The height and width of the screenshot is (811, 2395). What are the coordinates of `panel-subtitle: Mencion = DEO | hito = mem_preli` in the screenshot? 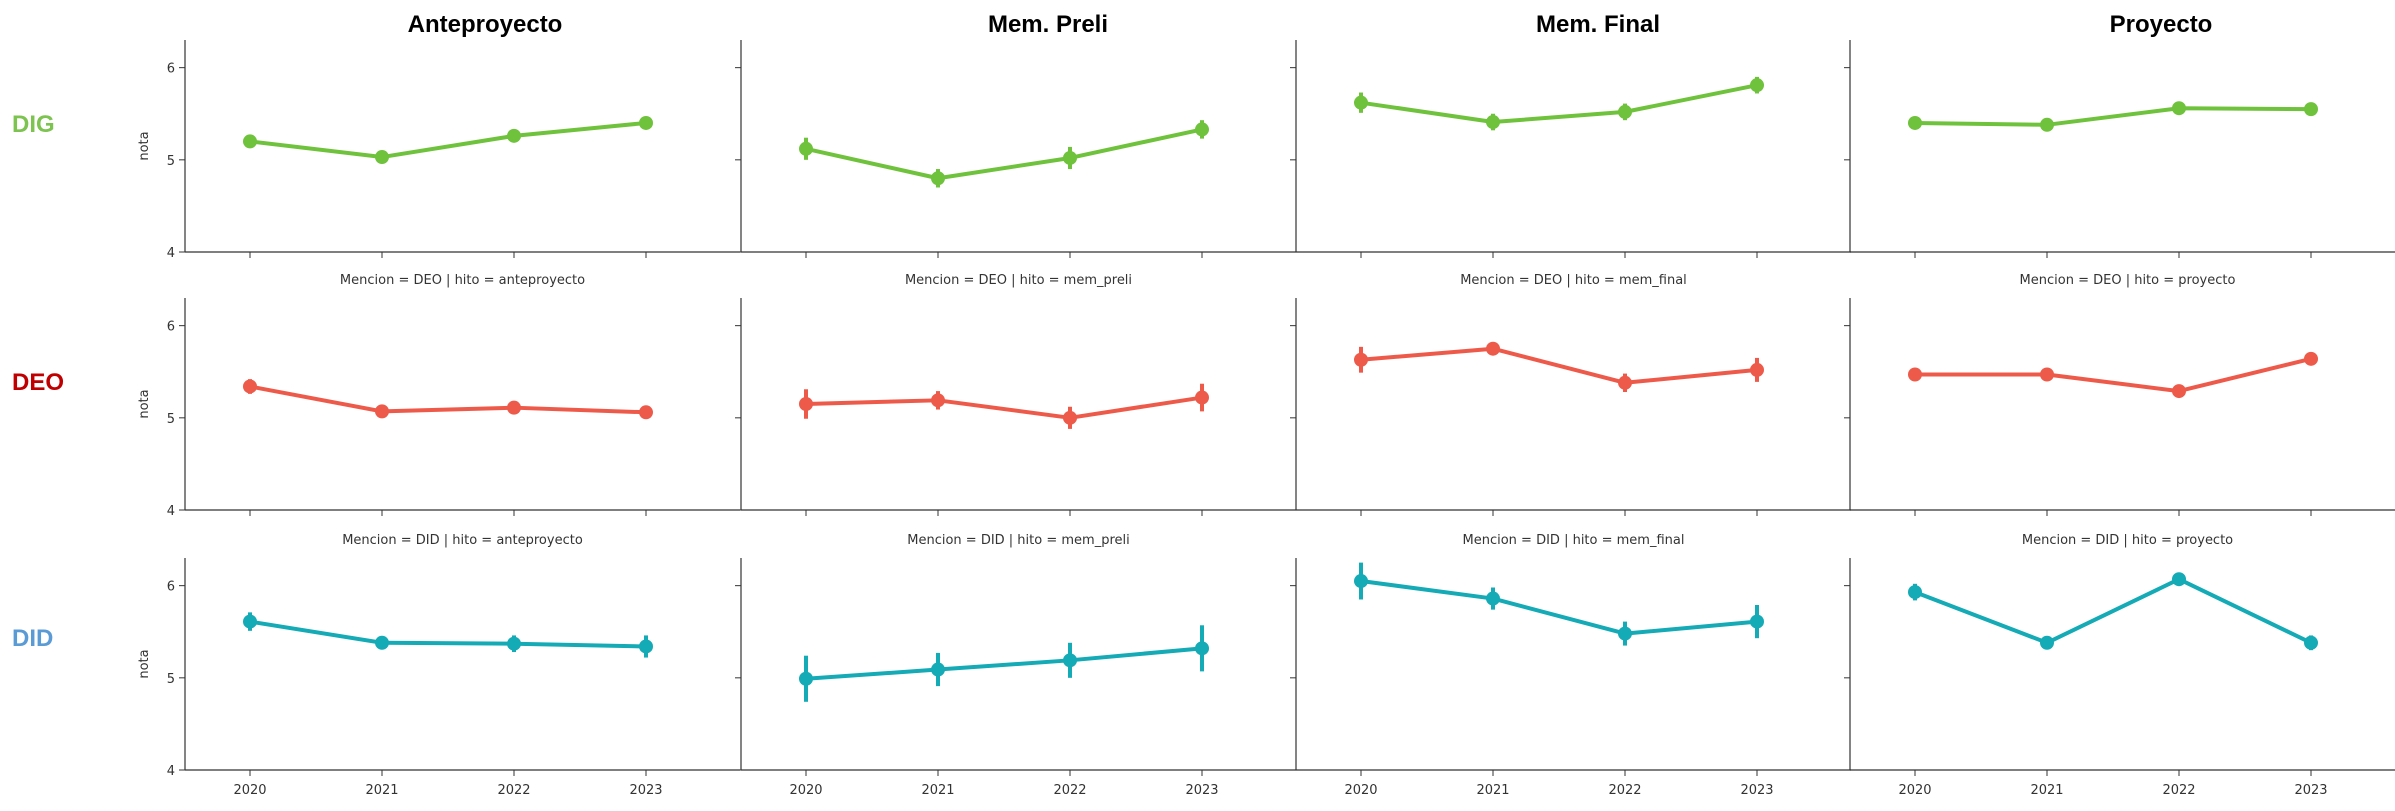 It's located at (1018, 280).